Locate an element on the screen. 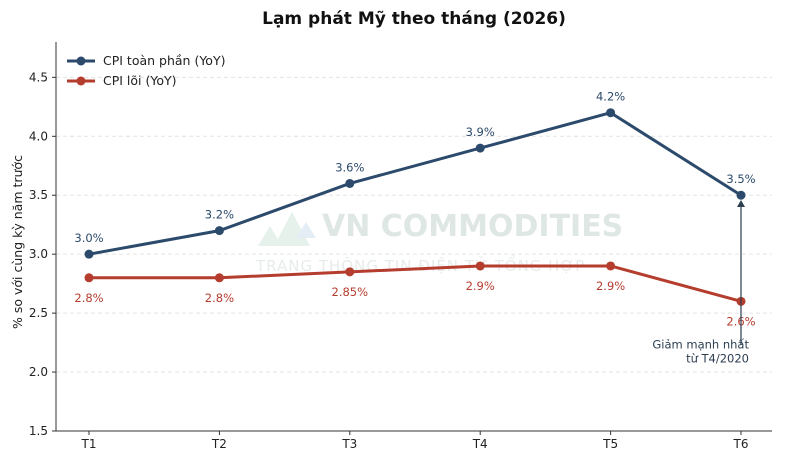  y-tick-label: 2.5 is located at coordinates (38, 313).